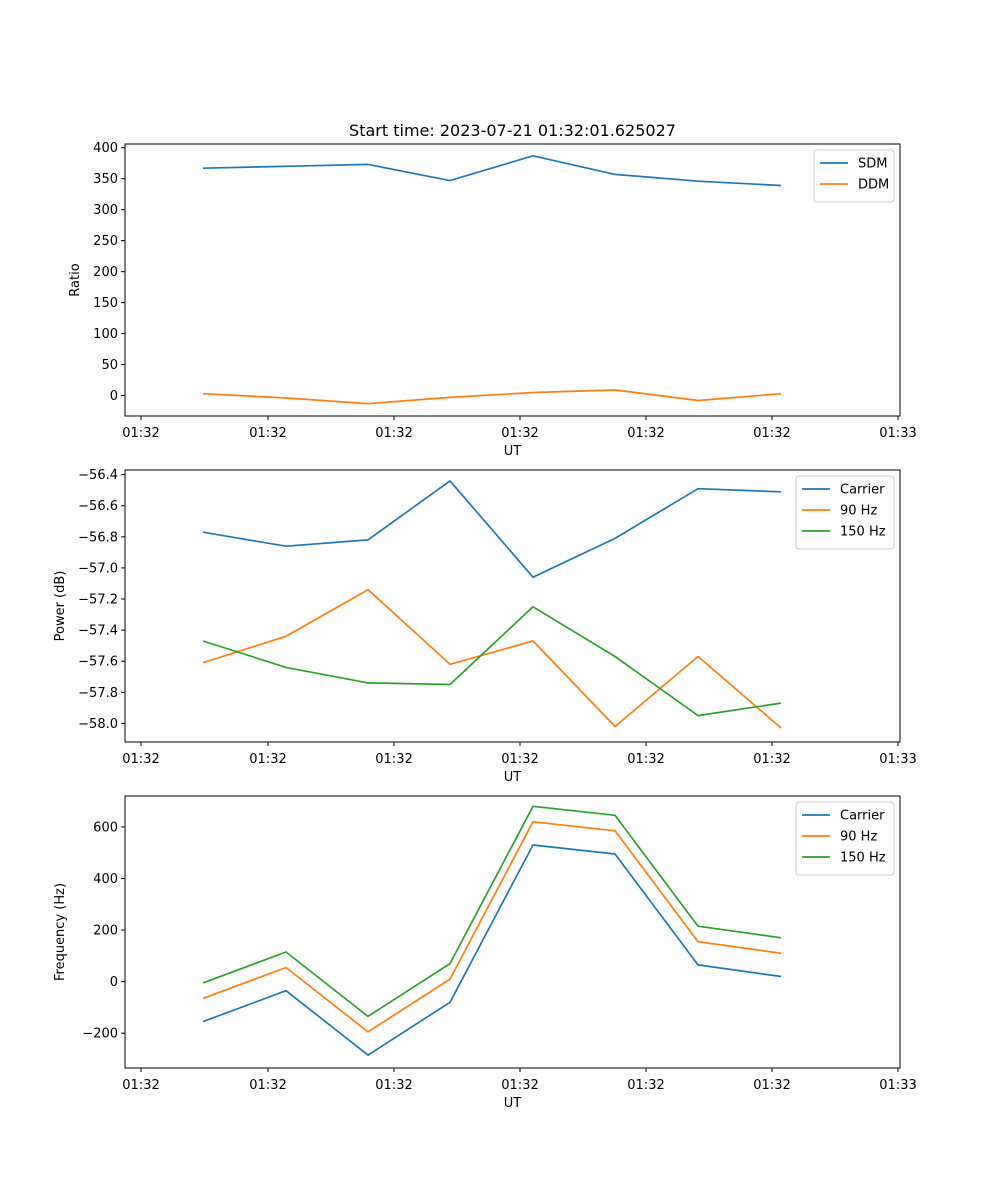  What do you see at coordinates (75, 279) in the screenshot?
I see `y-axis-label: Ratio` at bounding box center [75, 279].